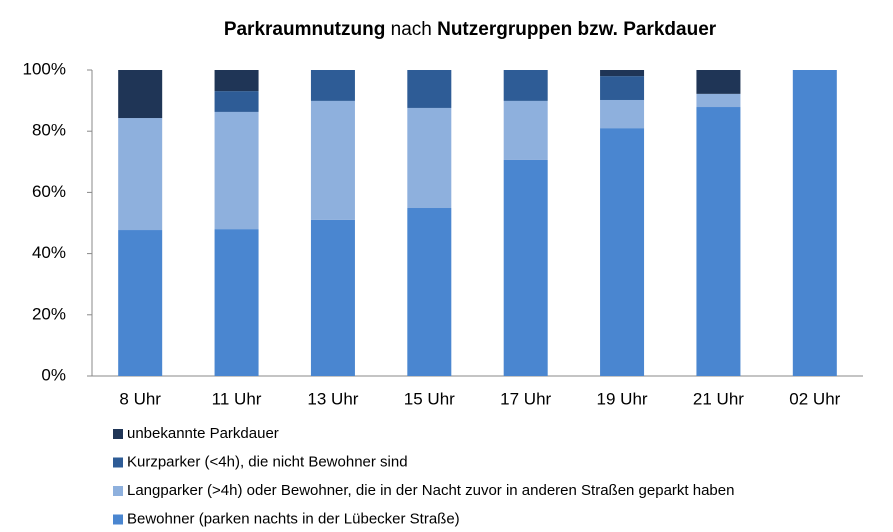  What do you see at coordinates (411, 29) in the screenshot?
I see `title-part: nach` at bounding box center [411, 29].